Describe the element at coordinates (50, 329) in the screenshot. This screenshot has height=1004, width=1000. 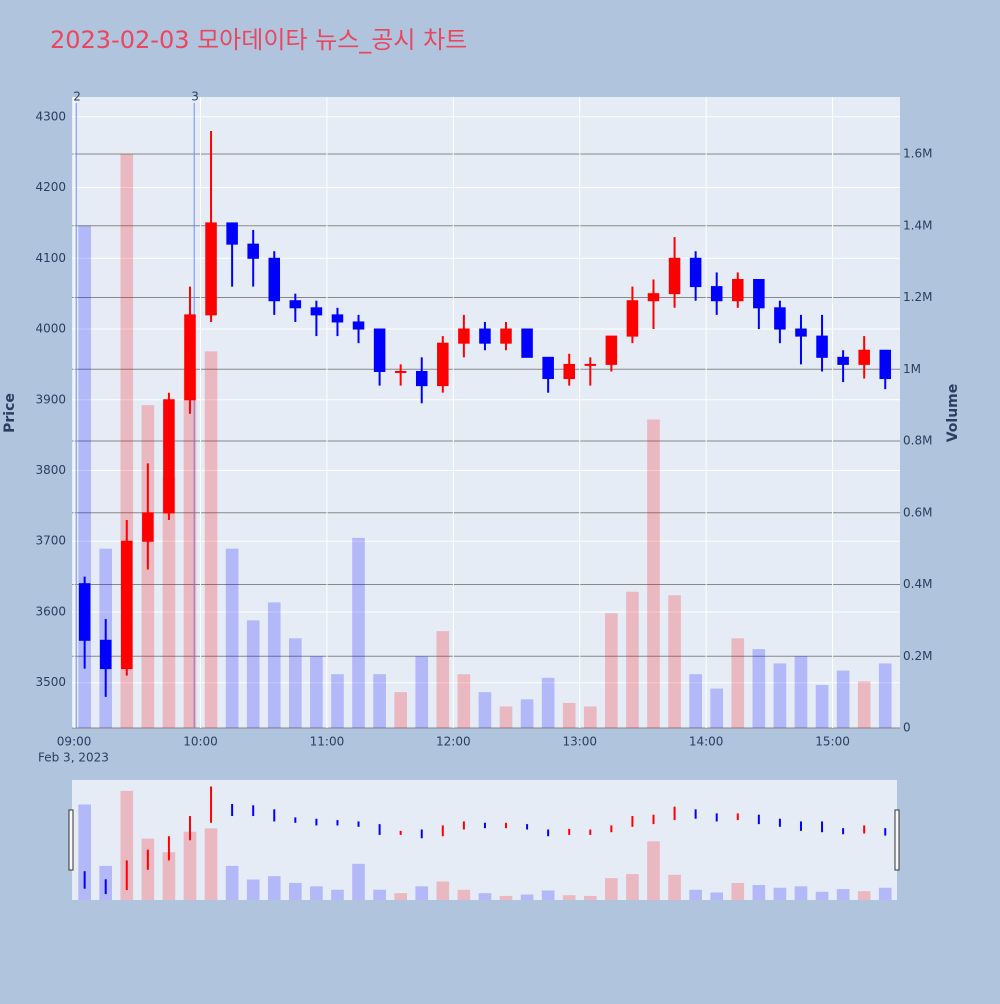
I see `y-tick-label: 4000` at that location.